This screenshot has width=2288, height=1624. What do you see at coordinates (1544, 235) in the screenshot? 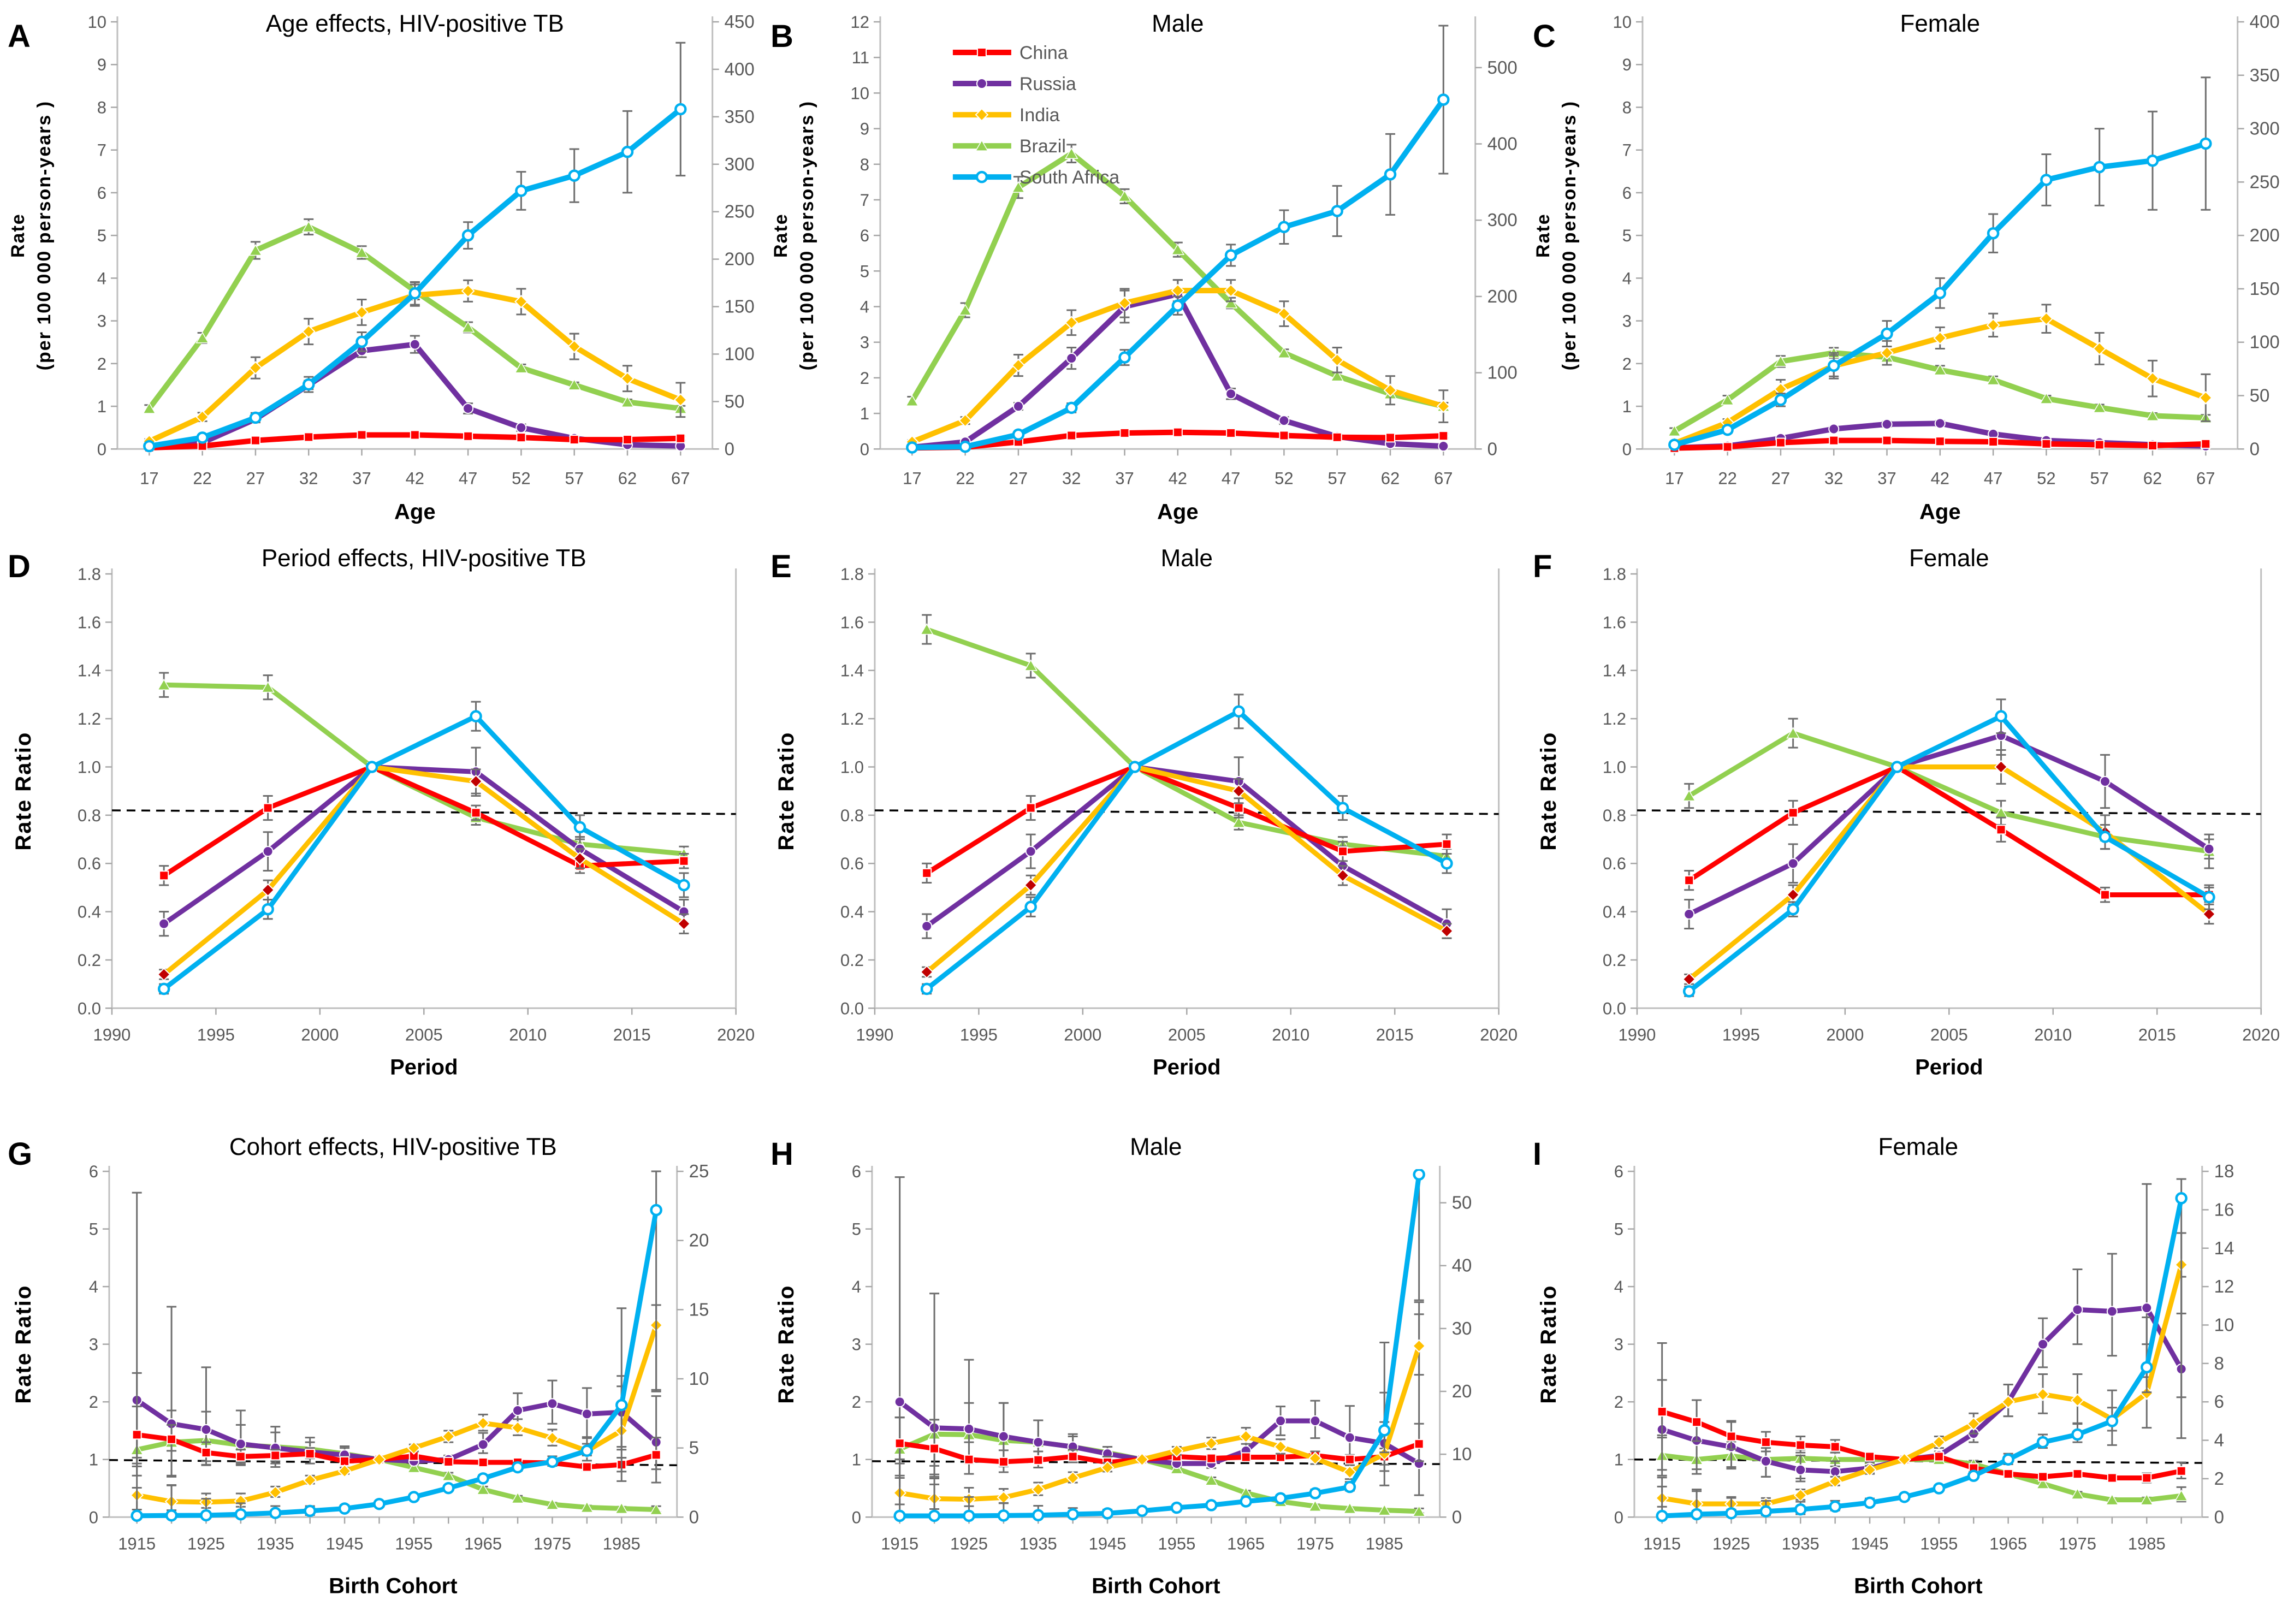
I see `y-axis-label: Rate` at bounding box center [1544, 235].